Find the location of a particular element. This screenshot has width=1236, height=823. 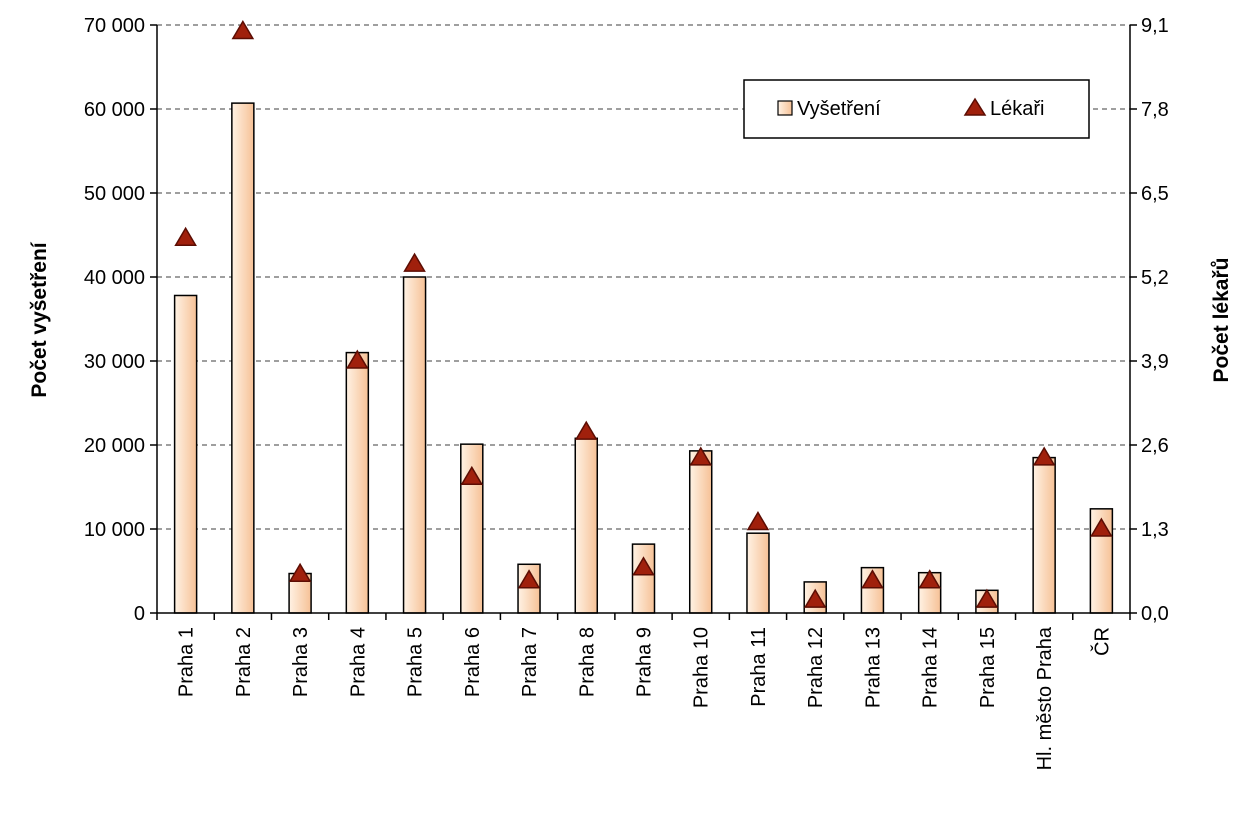

y2-tick-label: 1,3 is located at coordinates (1155, 530).